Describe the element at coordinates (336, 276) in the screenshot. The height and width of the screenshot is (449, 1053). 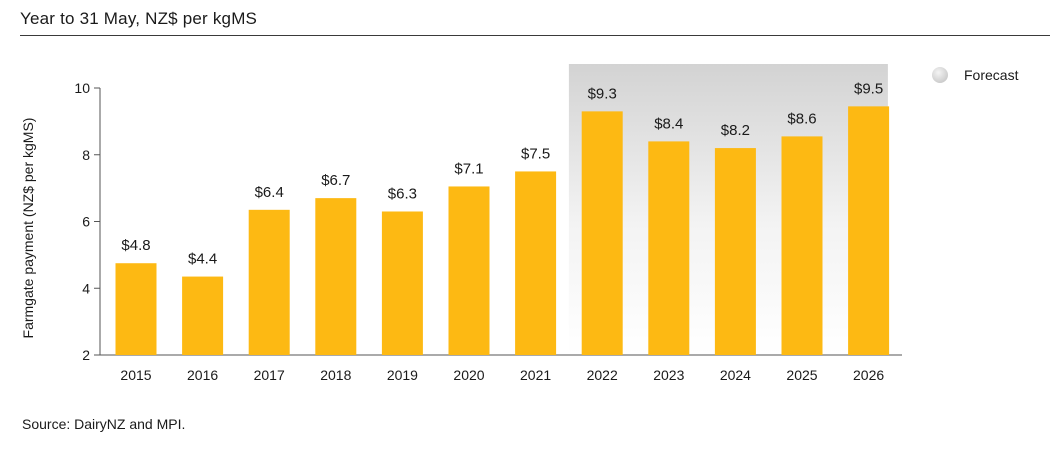
I see `bar-2018` at that location.